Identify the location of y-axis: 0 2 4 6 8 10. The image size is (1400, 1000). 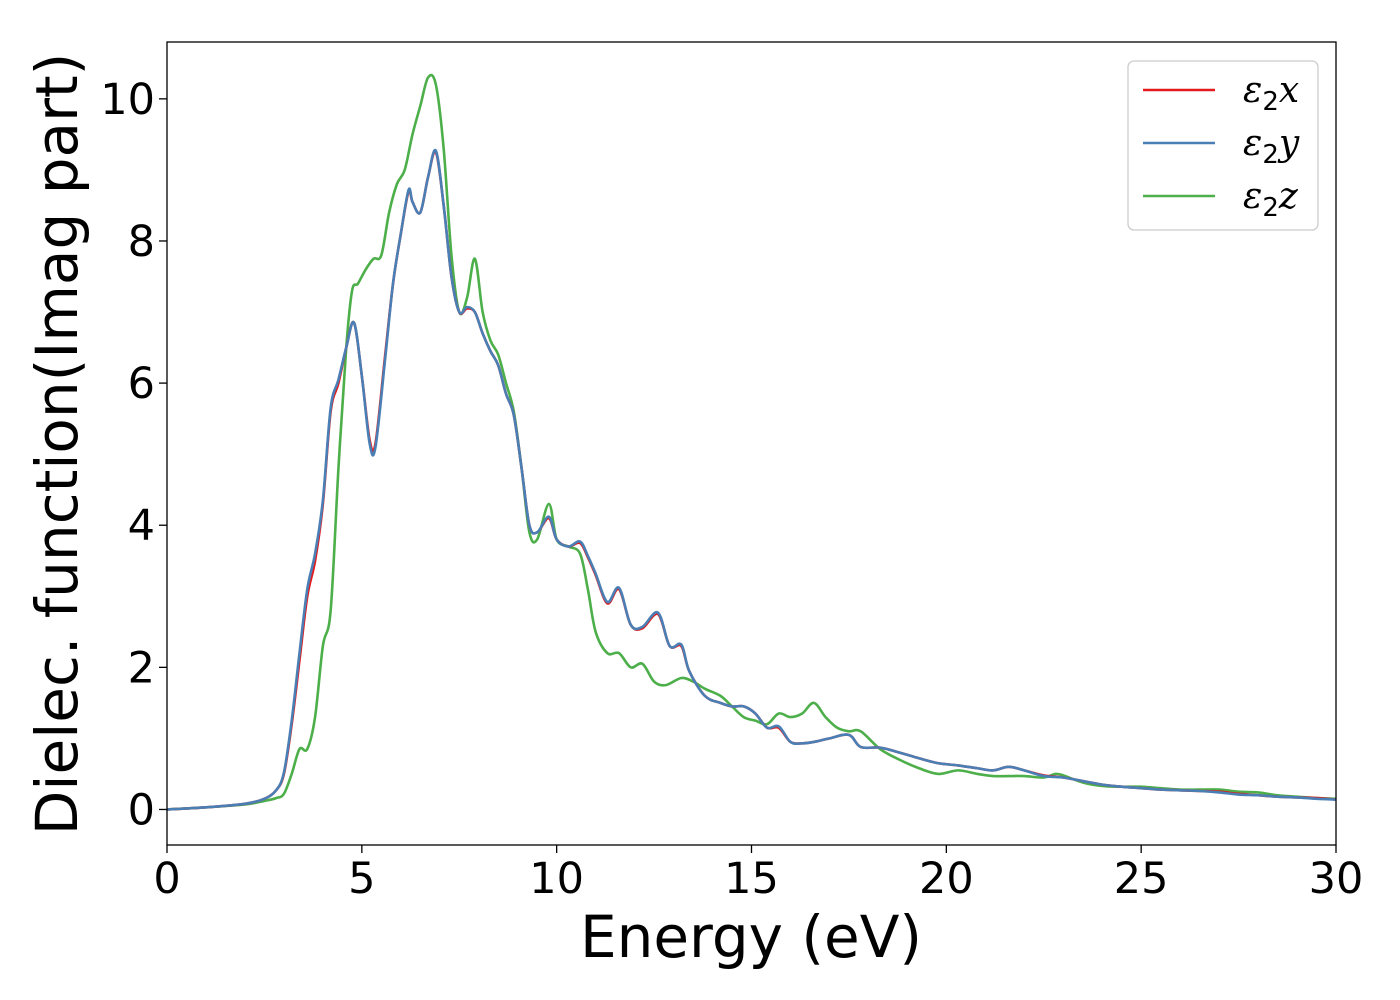
(133, 455).